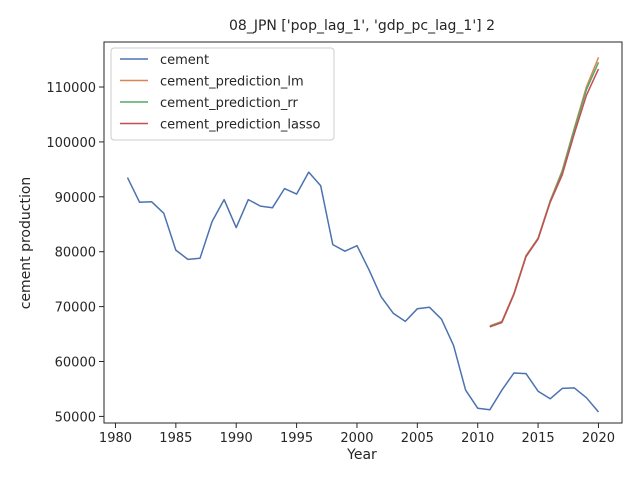 The width and height of the screenshot is (640, 480). I want to click on chart-title: 08_JPN ['pop_lag_1', 'gdp_pc_lag_1'] 2, so click(362, 26).